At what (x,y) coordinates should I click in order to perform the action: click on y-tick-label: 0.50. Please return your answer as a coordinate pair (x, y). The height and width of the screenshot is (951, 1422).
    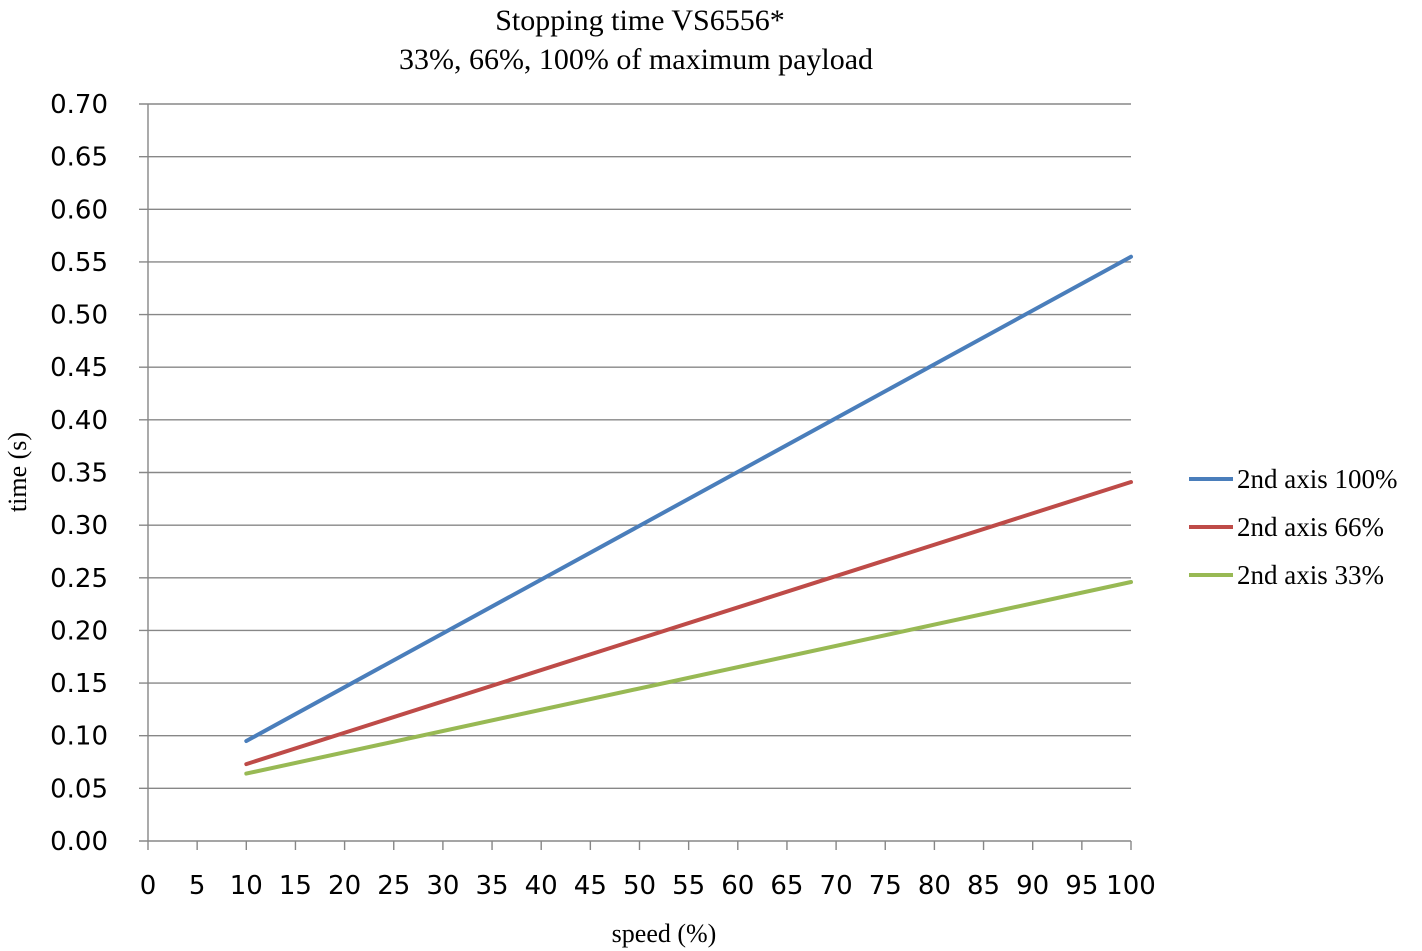
    Looking at the image, I should click on (79, 316).